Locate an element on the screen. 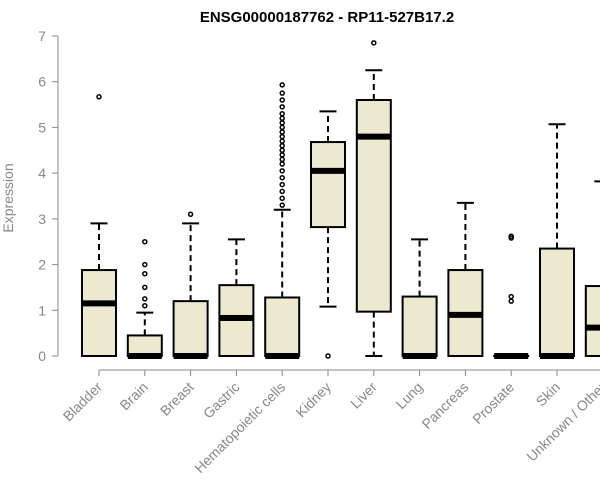 The width and height of the screenshot is (600, 500). box-kidney is located at coordinates (328, 234).